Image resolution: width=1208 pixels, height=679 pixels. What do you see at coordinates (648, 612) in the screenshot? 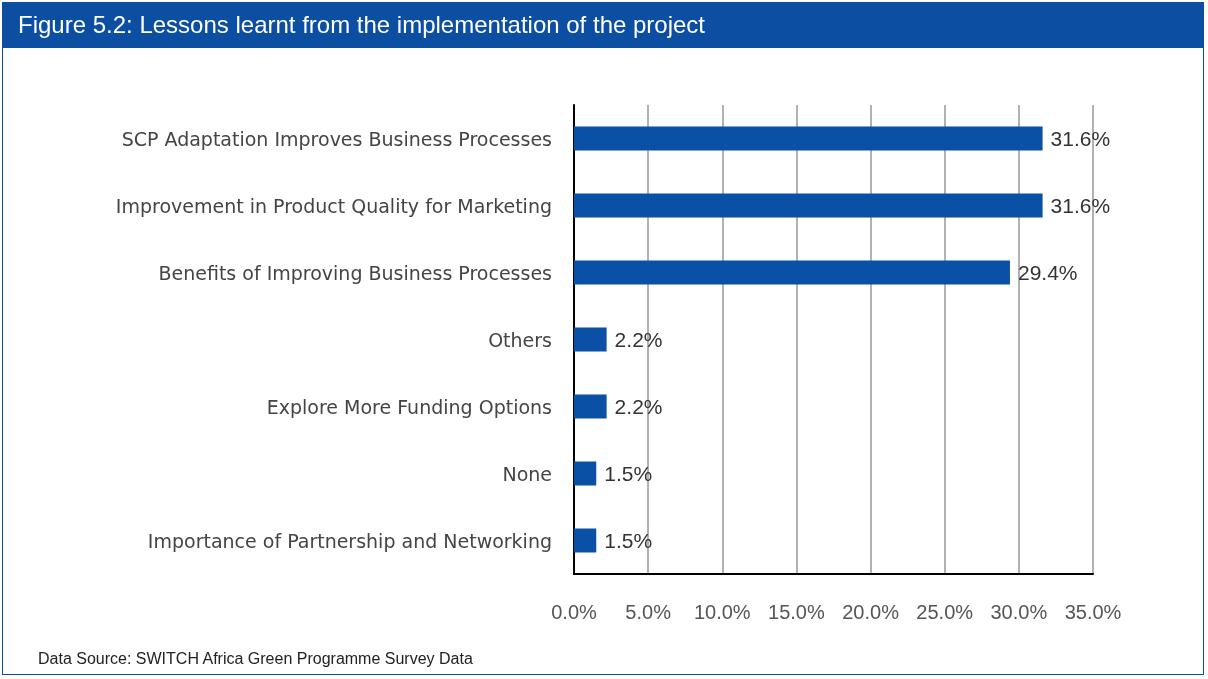
I see `x-tick-label: 5.0%` at bounding box center [648, 612].